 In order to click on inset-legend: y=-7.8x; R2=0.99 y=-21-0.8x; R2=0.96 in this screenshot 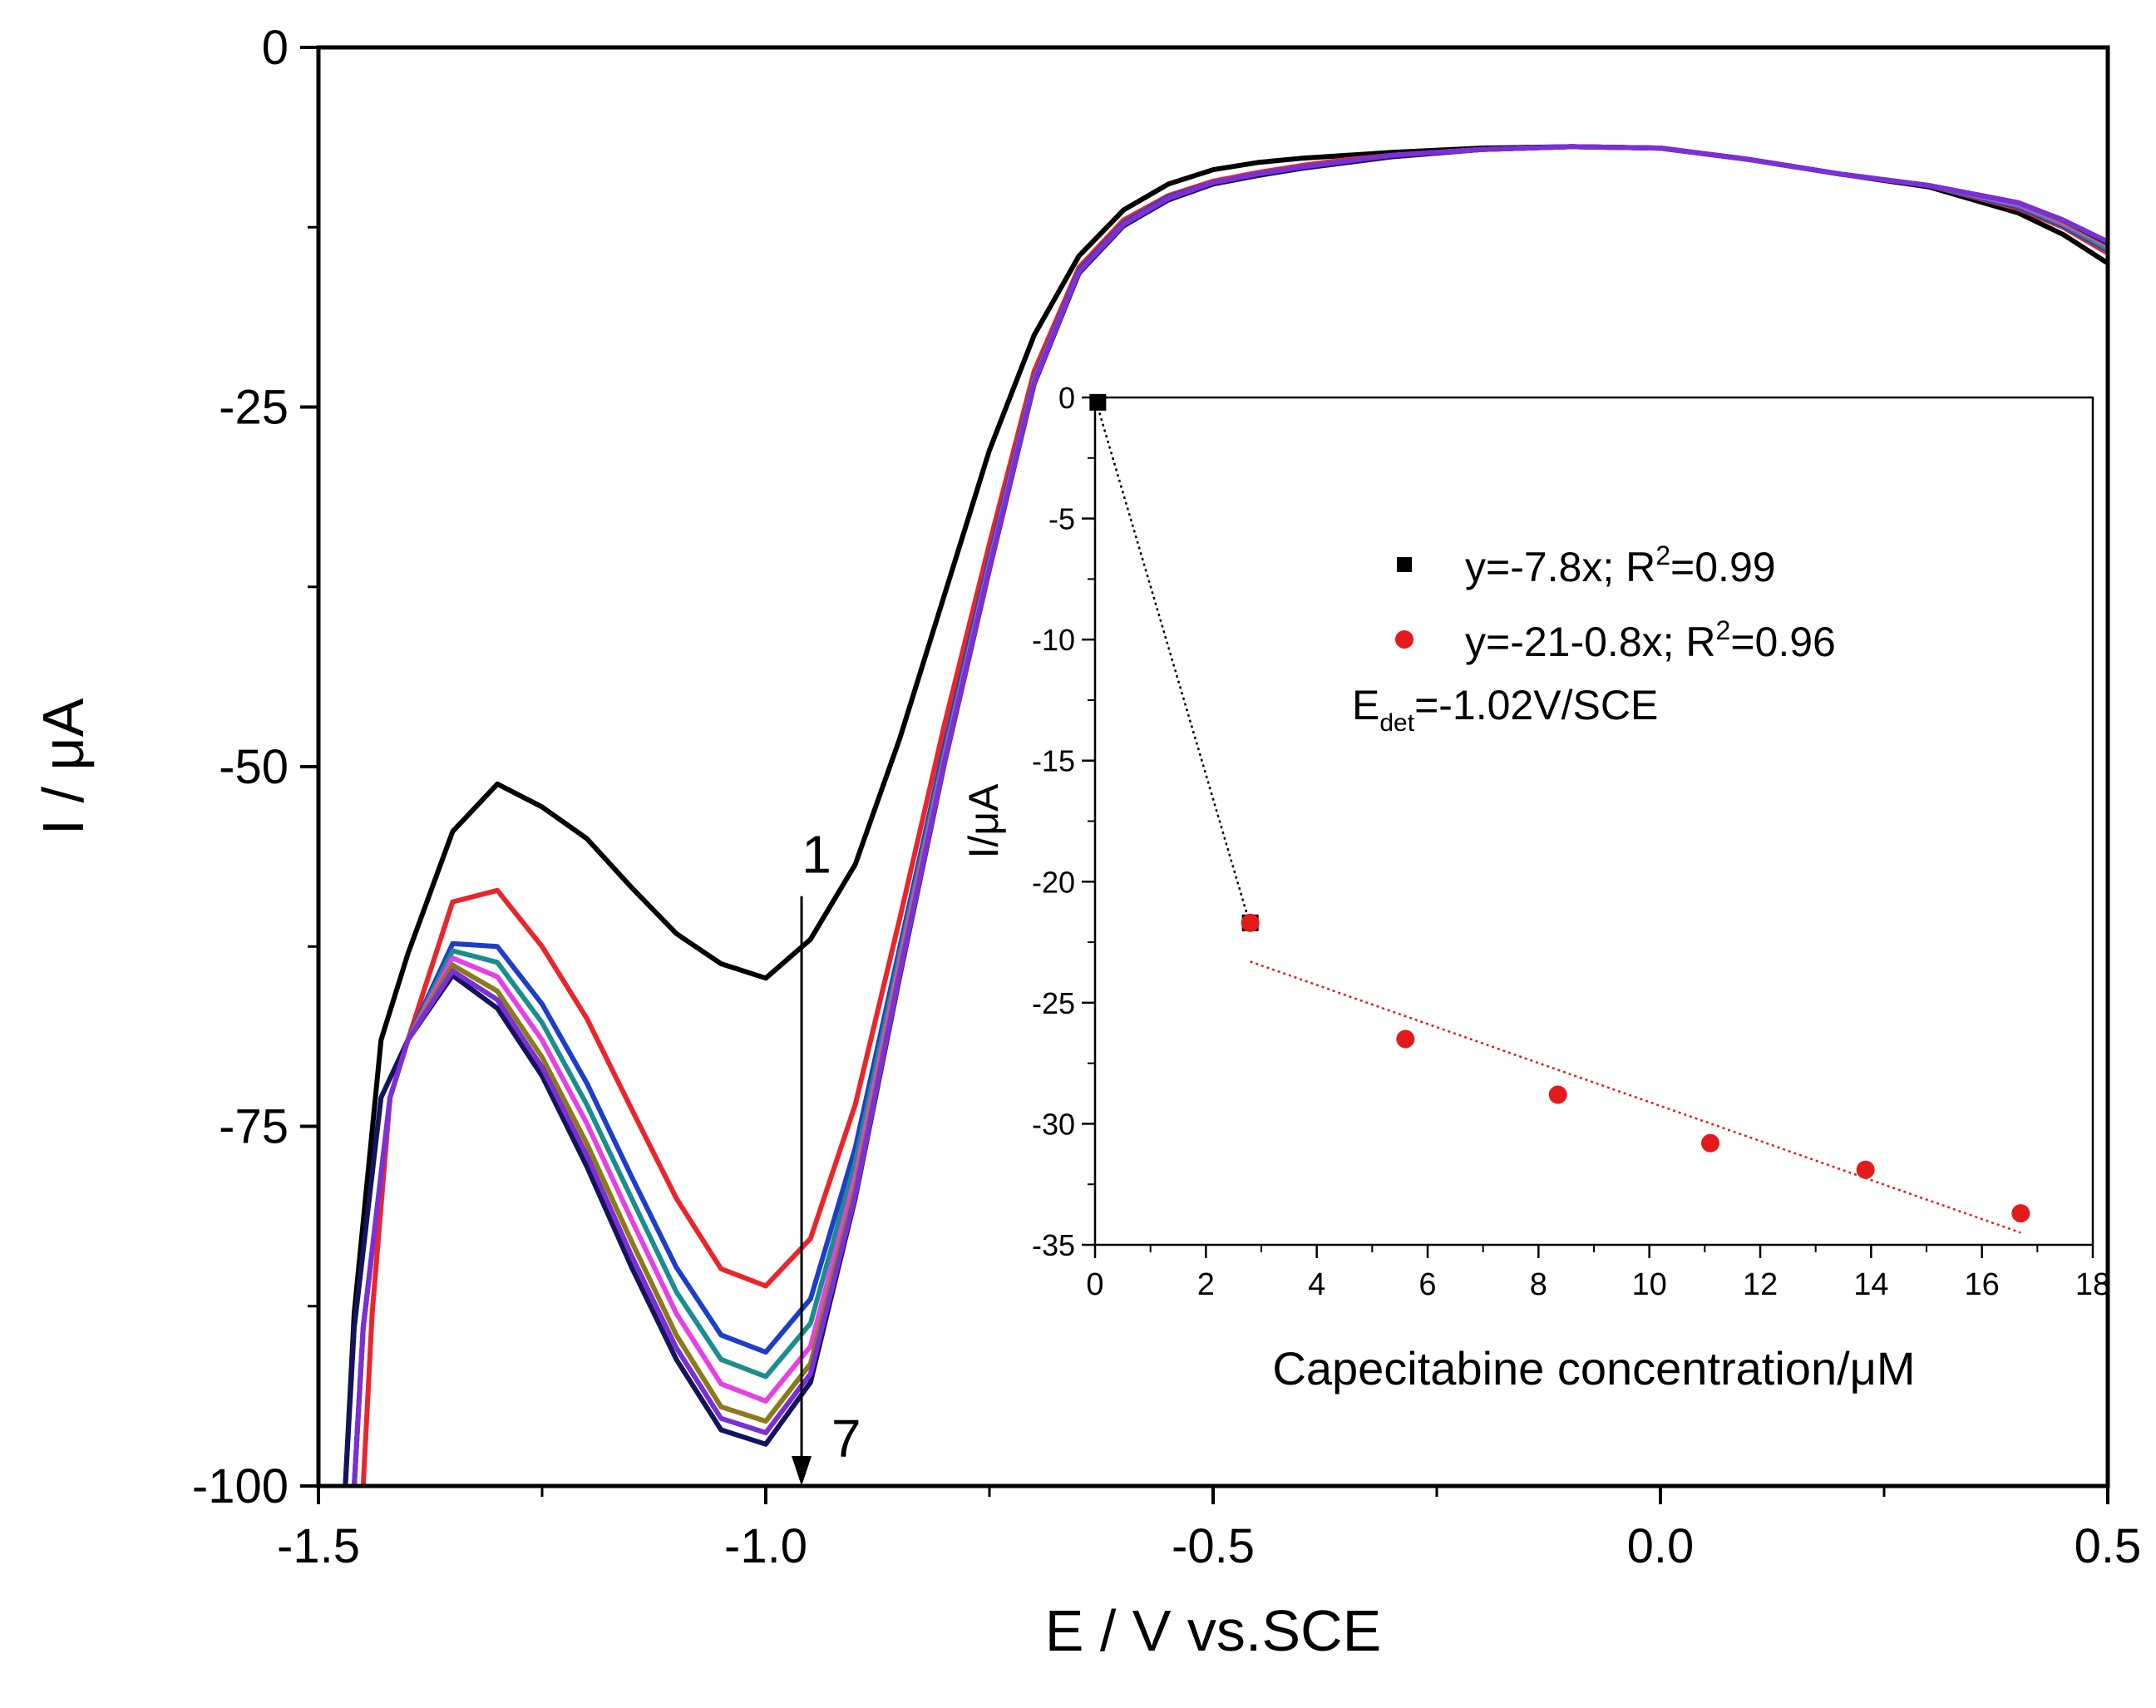, I will do `click(1615, 603)`.